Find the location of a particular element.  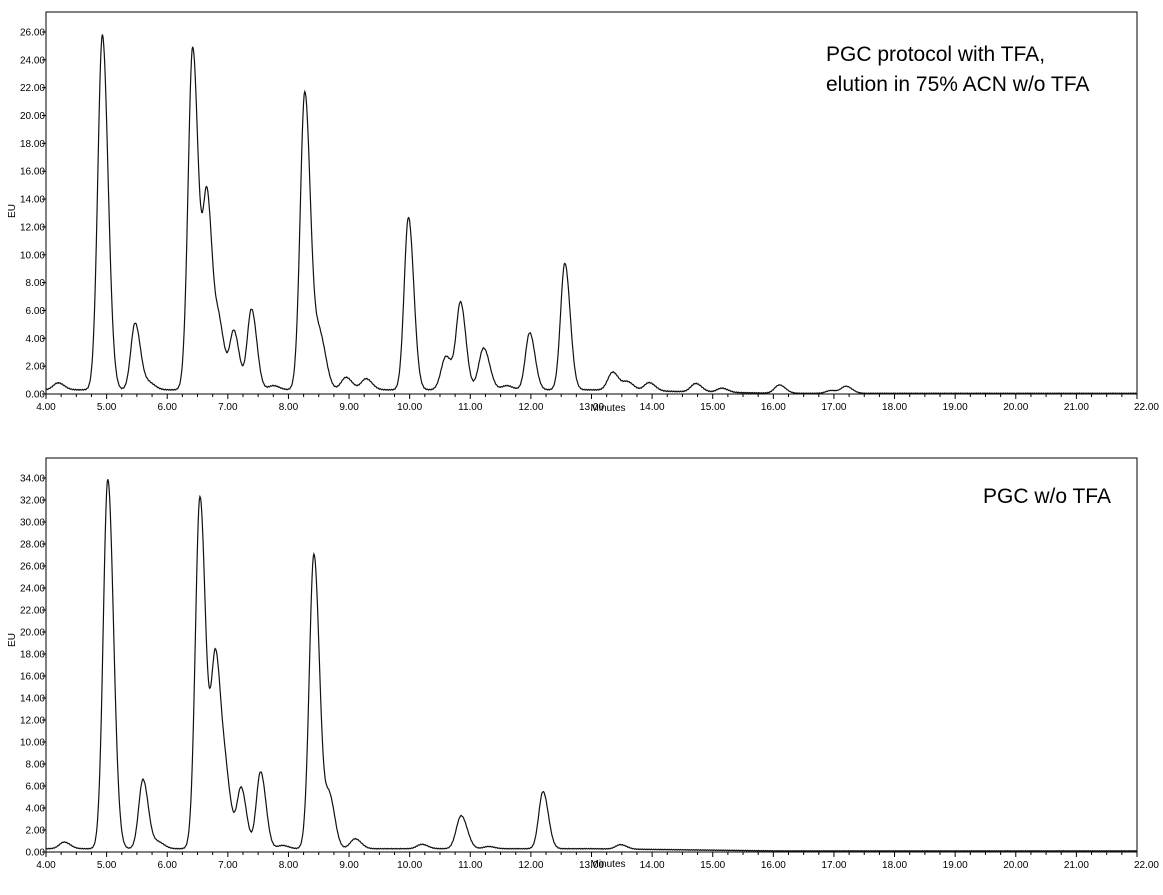

y-tick-label: 28.00 is located at coordinates (32, 545).